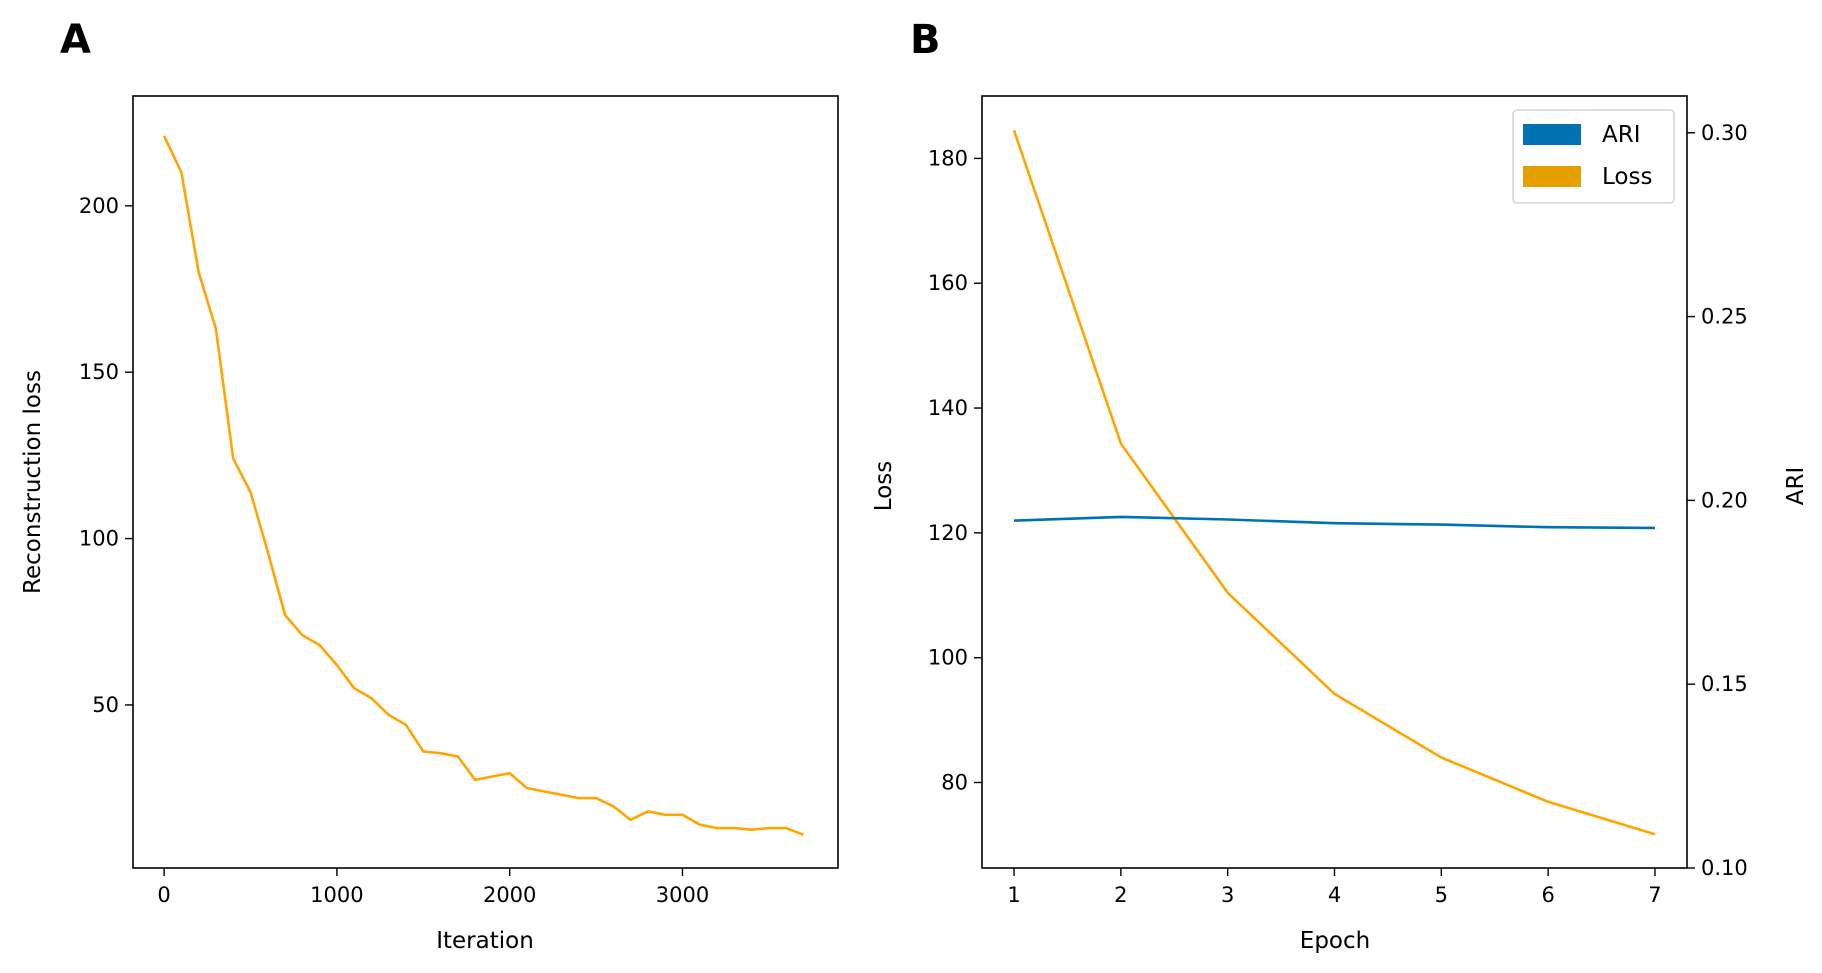  What do you see at coordinates (99, 539) in the screenshot?
I see `panel-a-y-tick-label: 100` at bounding box center [99, 539].